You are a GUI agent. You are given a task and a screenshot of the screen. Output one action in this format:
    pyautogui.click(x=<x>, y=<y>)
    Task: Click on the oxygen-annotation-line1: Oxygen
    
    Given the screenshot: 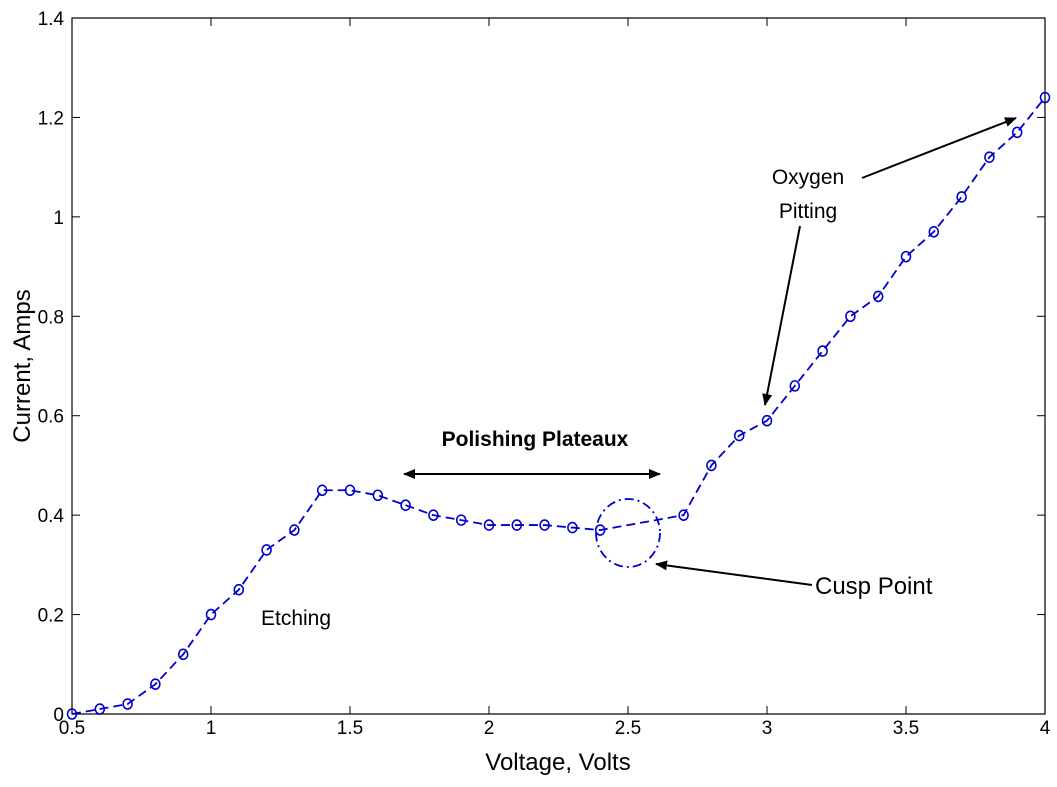 What is the action you would take?
    pyautogui.click(x=808, y=177)
    